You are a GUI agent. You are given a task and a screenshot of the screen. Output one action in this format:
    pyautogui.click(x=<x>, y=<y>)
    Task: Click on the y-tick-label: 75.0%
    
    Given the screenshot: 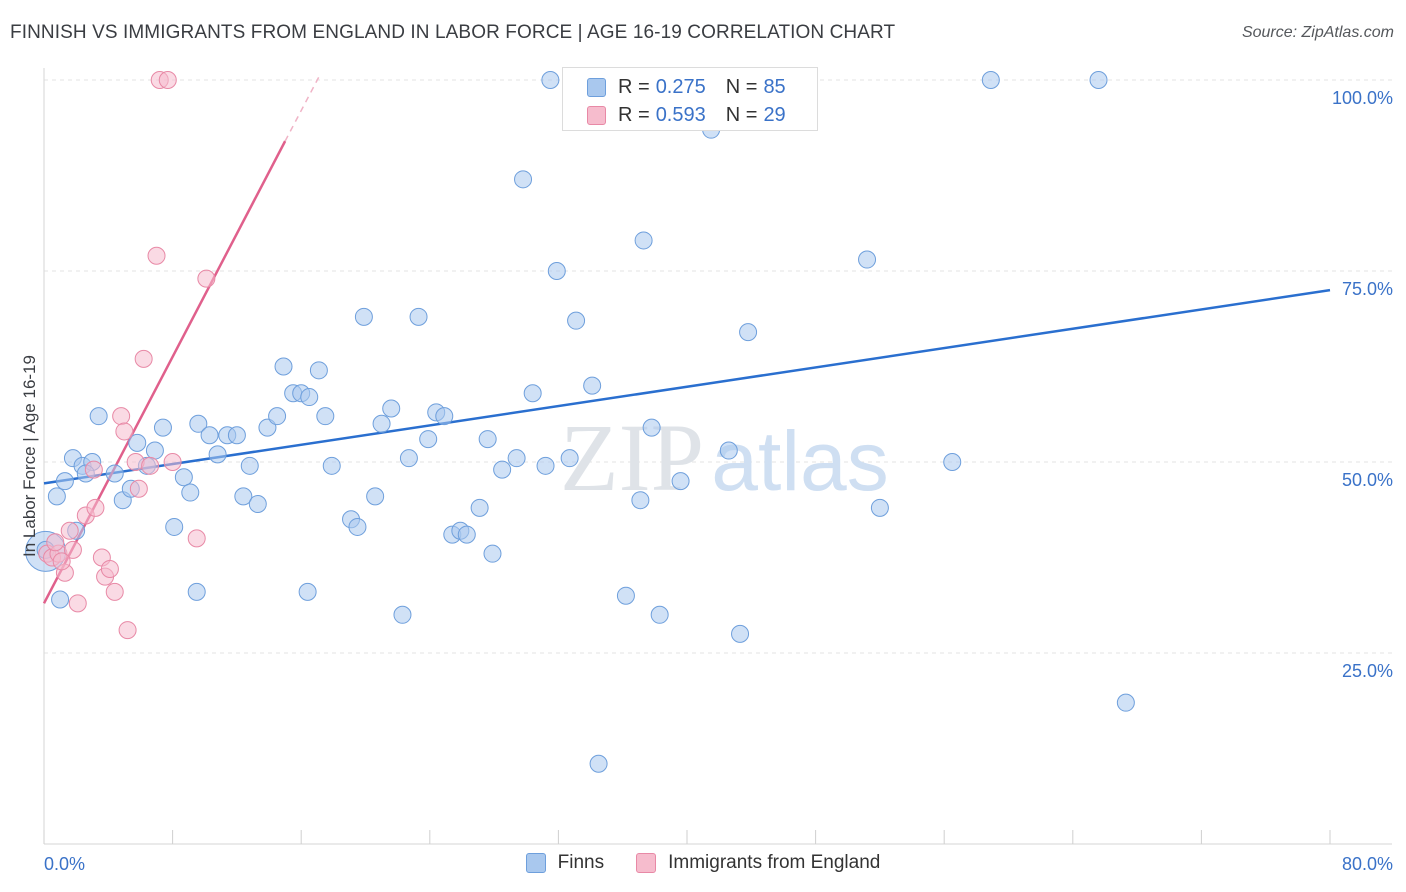 What is the action you would take?
    pyautogui.click(x=1367, y=289)
    